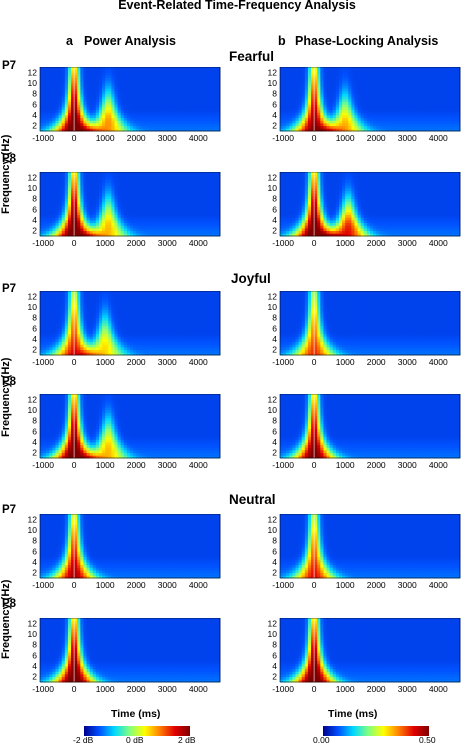 This screenshot has height=745, width=474. I want to click on x-tick-label: -1000, so click(283, 138).